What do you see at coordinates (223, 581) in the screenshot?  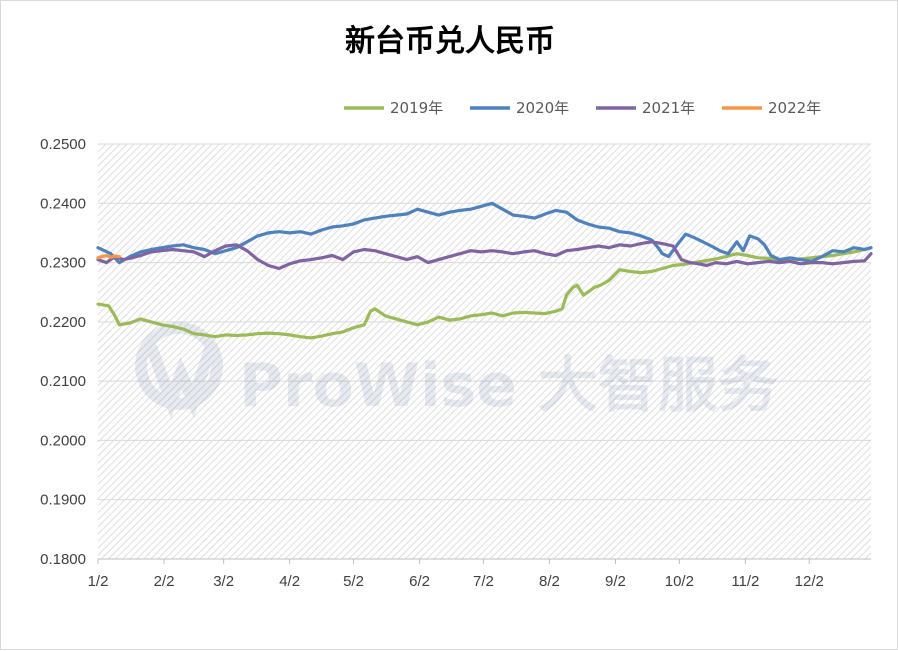 I see `x-tick-label: 3/2` at bounding box center [223, 581].